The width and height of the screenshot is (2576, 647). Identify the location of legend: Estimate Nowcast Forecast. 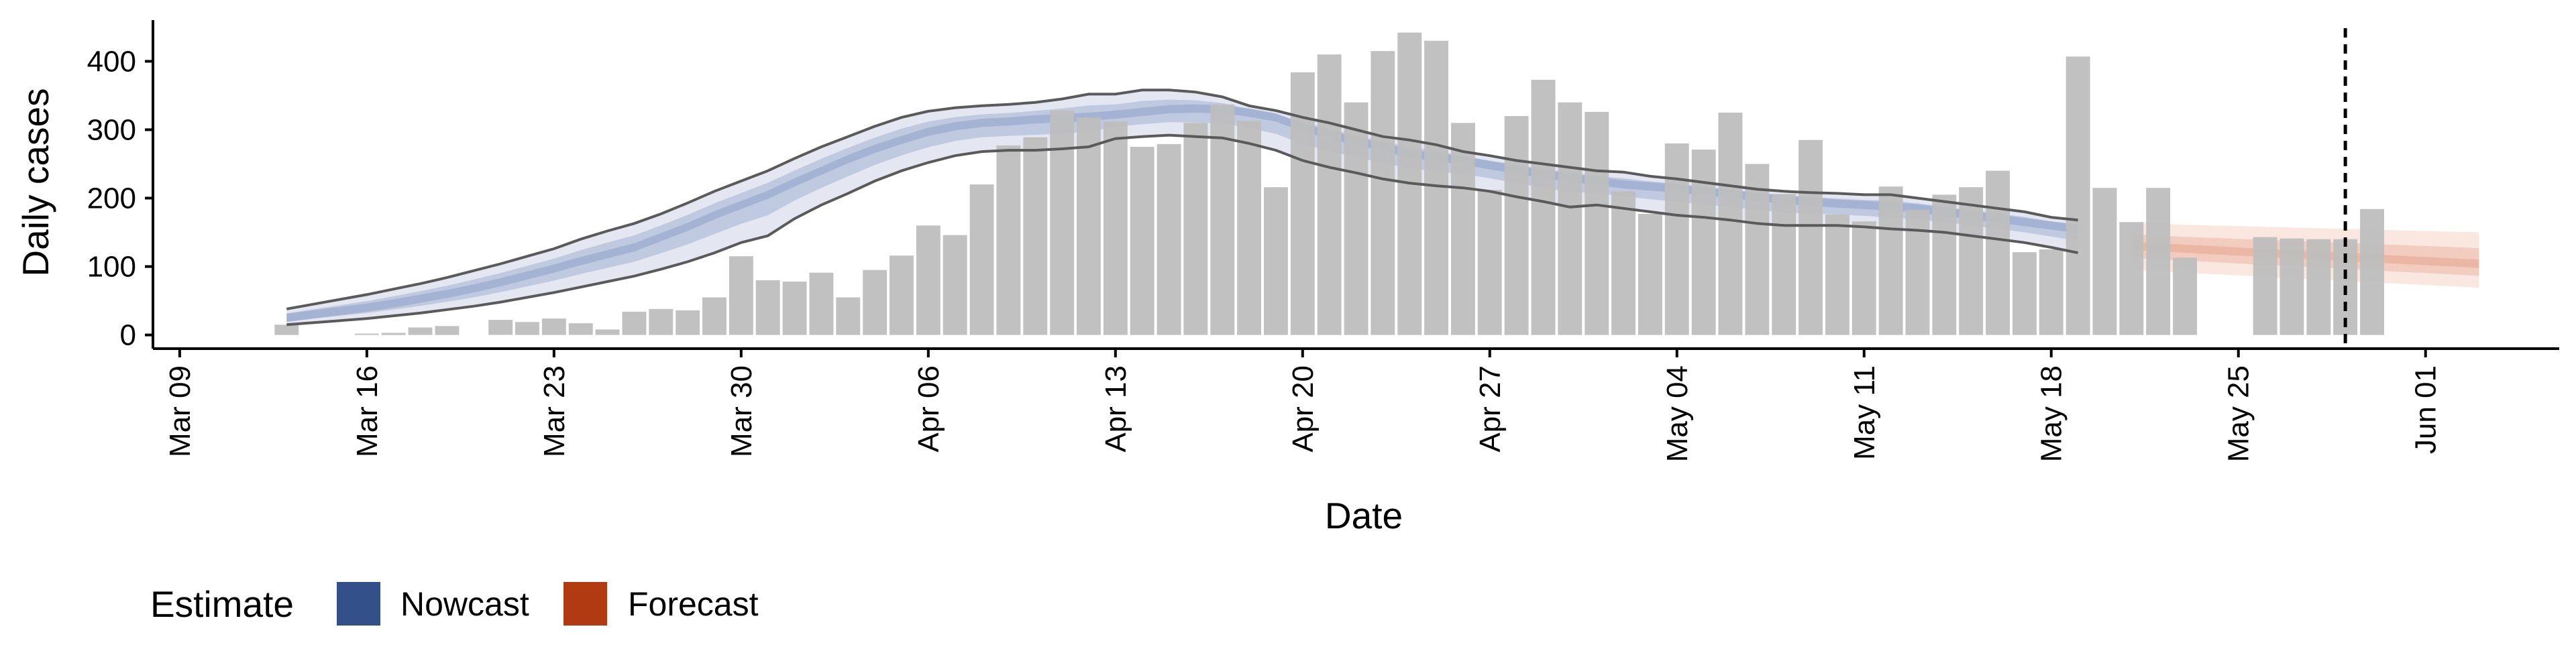
(454, 604).